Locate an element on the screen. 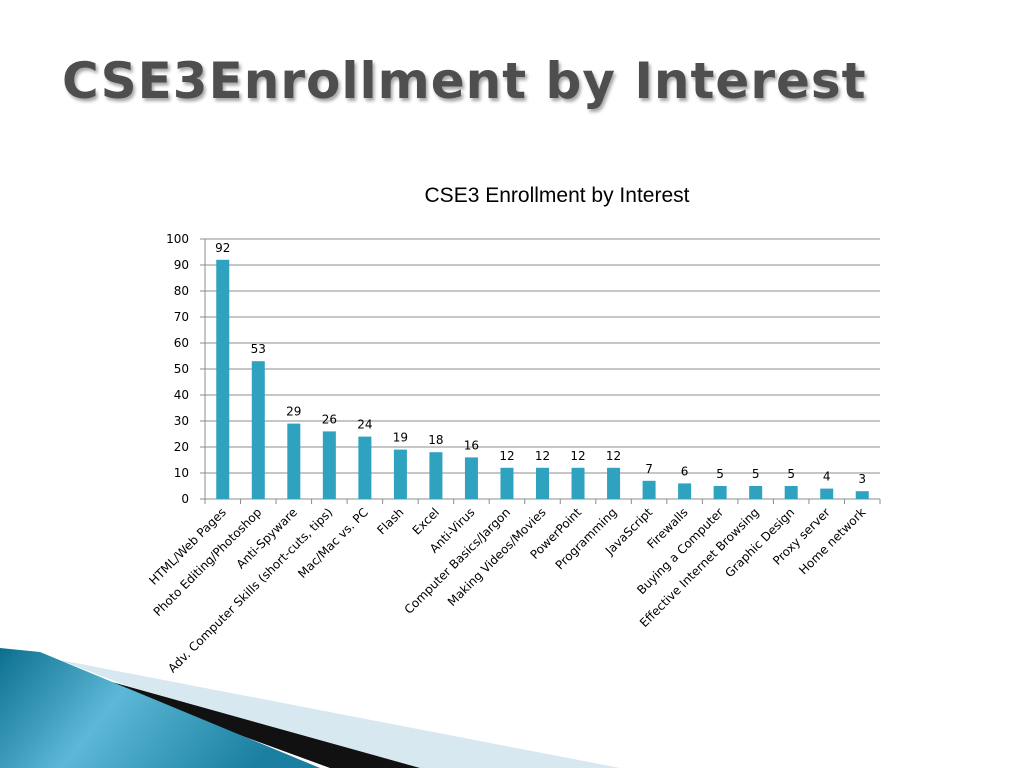  category-label: Home network is located at coordinates (832, 541).